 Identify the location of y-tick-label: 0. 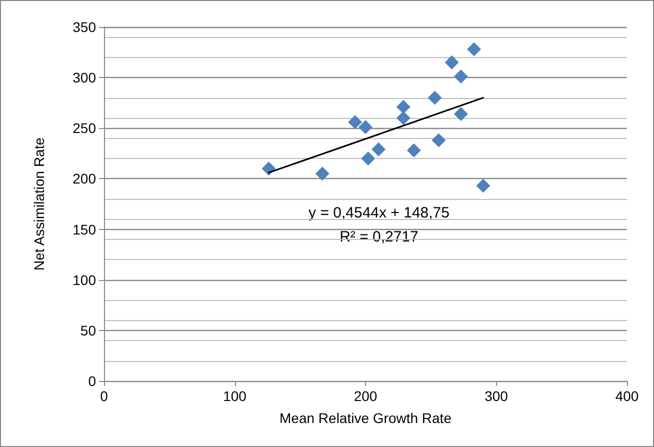
(92, 381).